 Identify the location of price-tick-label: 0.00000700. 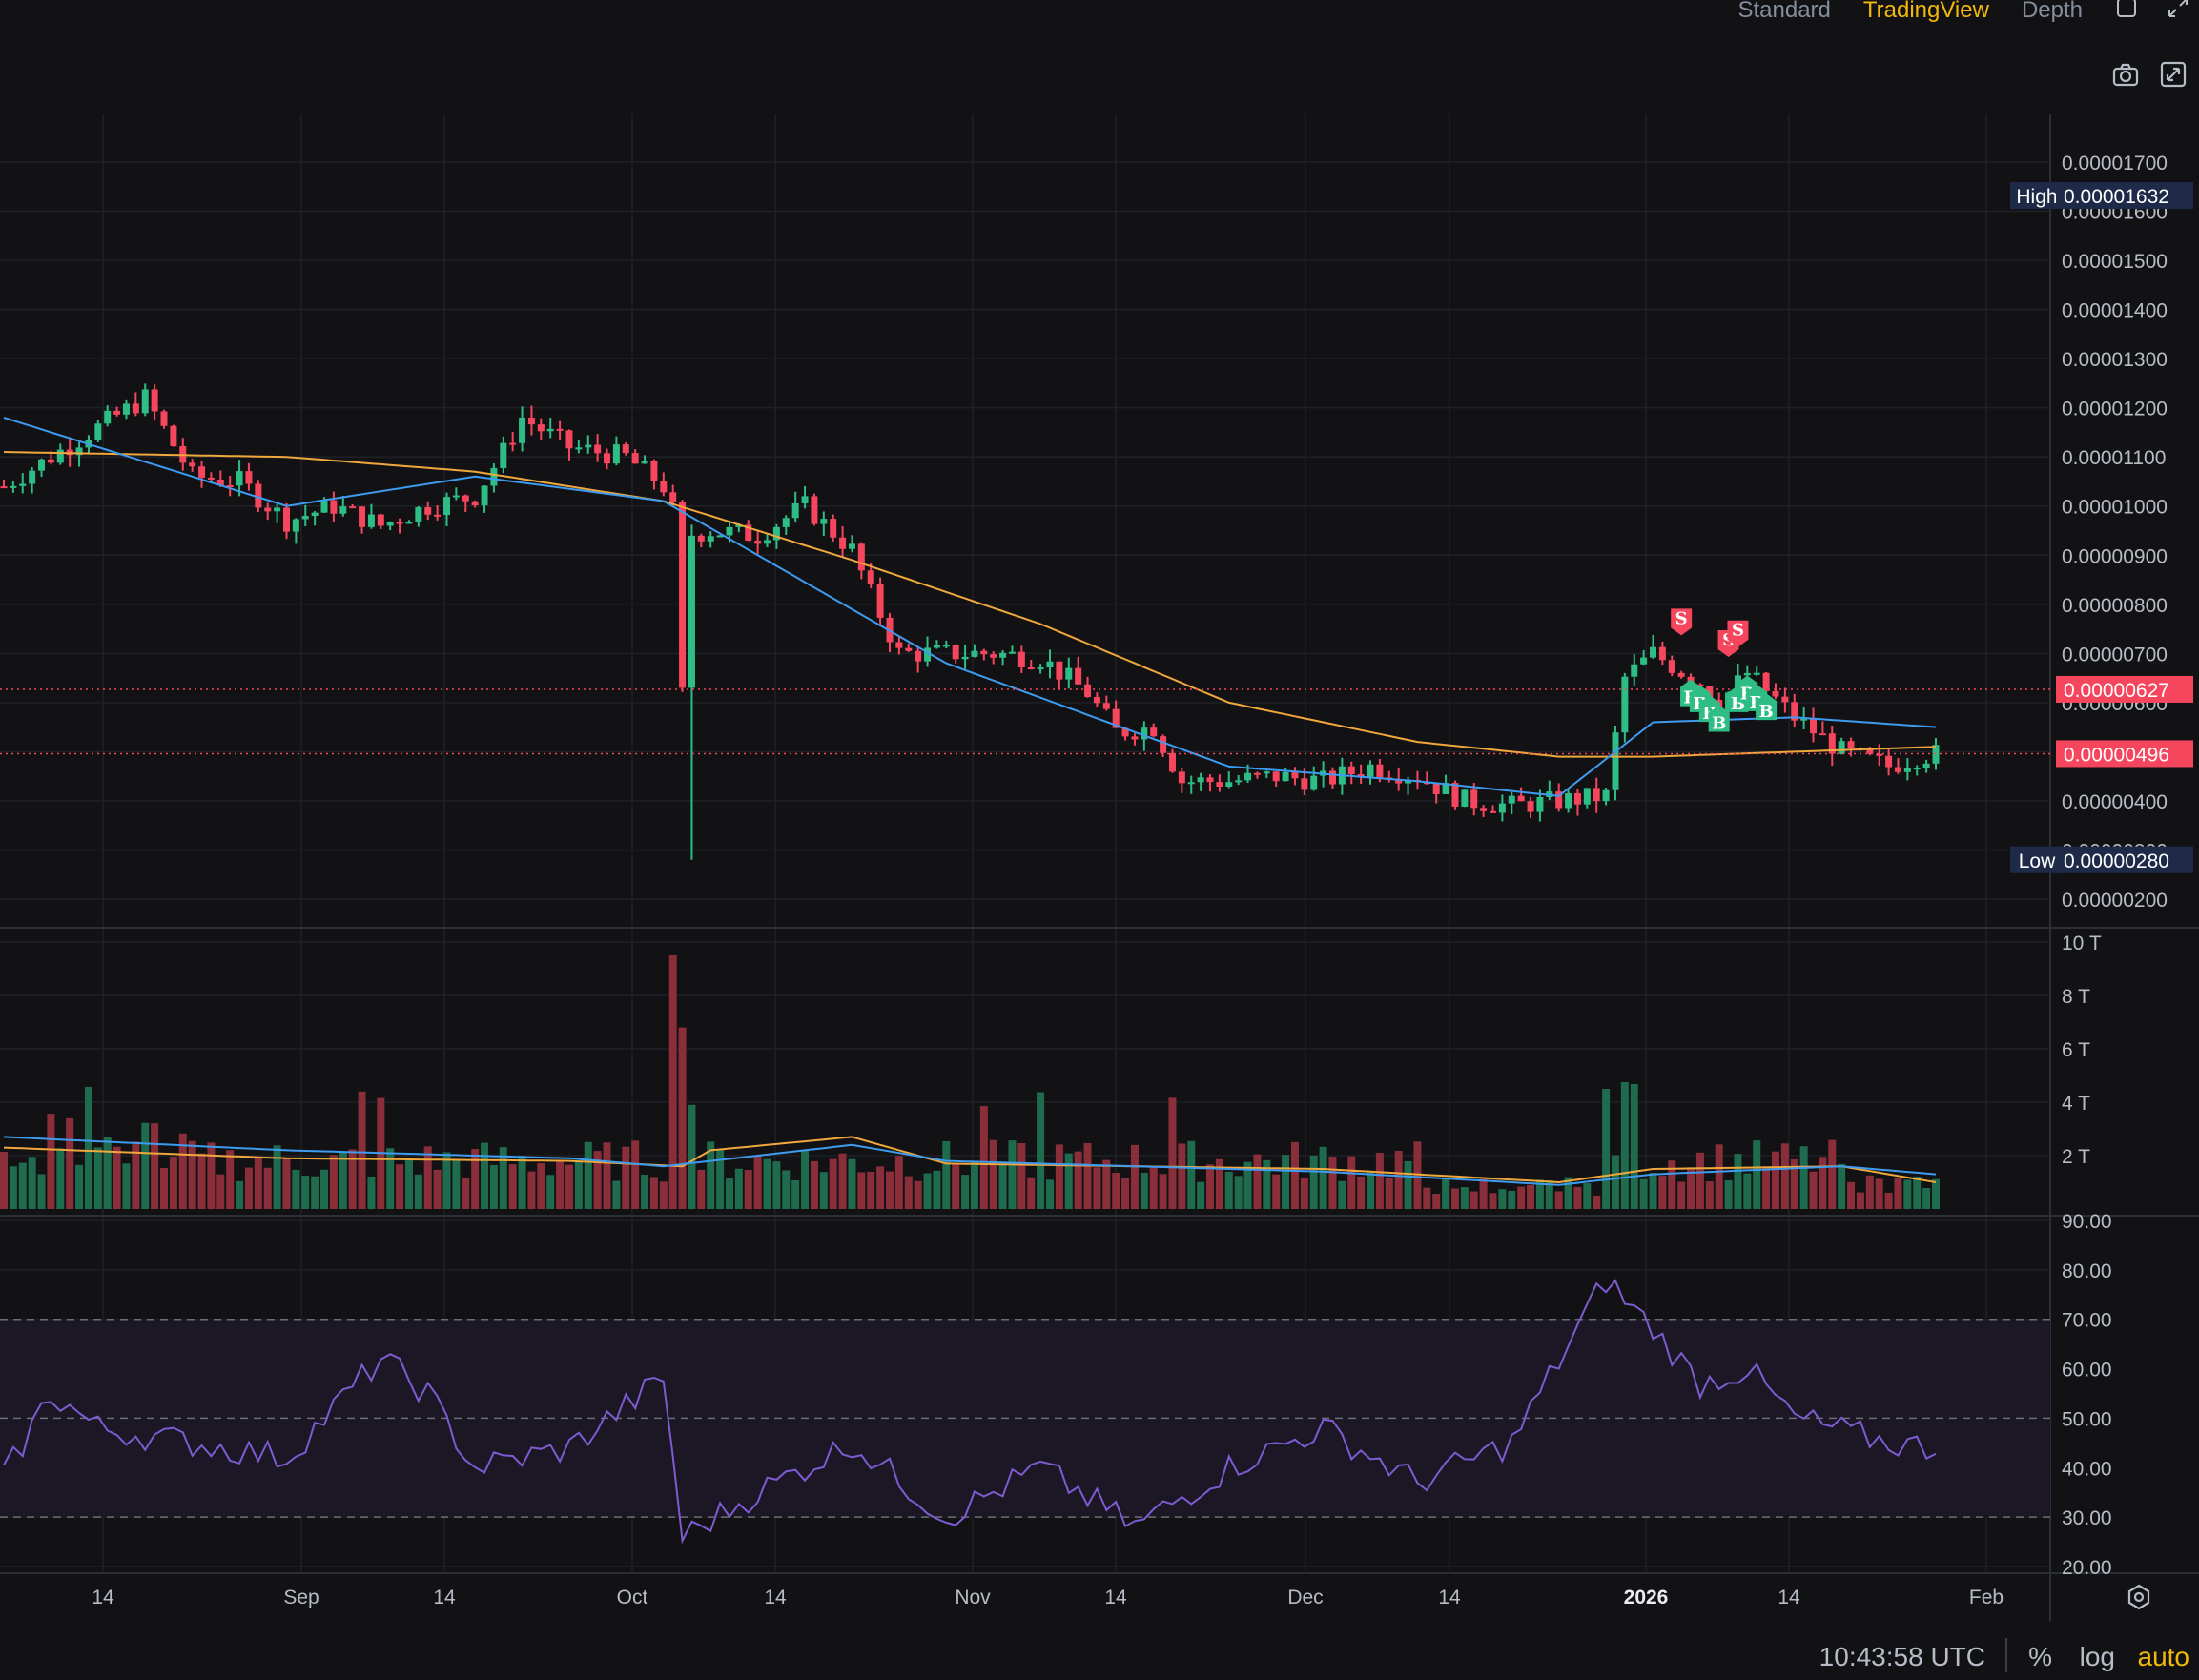
(2115, 655).